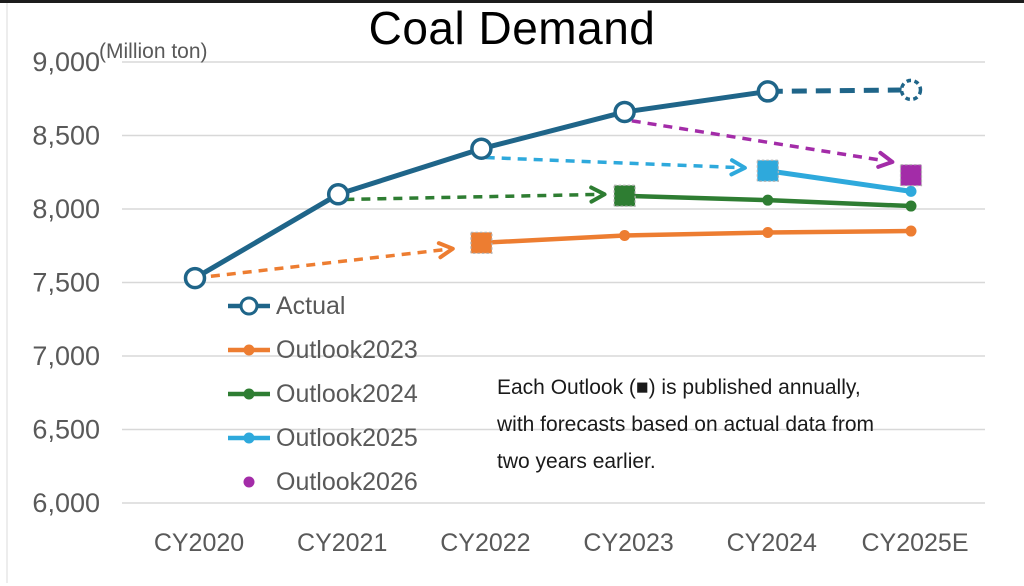 Image resolution: width=1024 pixels, height=586 pixels. What do you see at coordinates (249, 482) in the screenshot?
I see `outlook2026-legend-marker-icon` at bounding box center [249, 482].